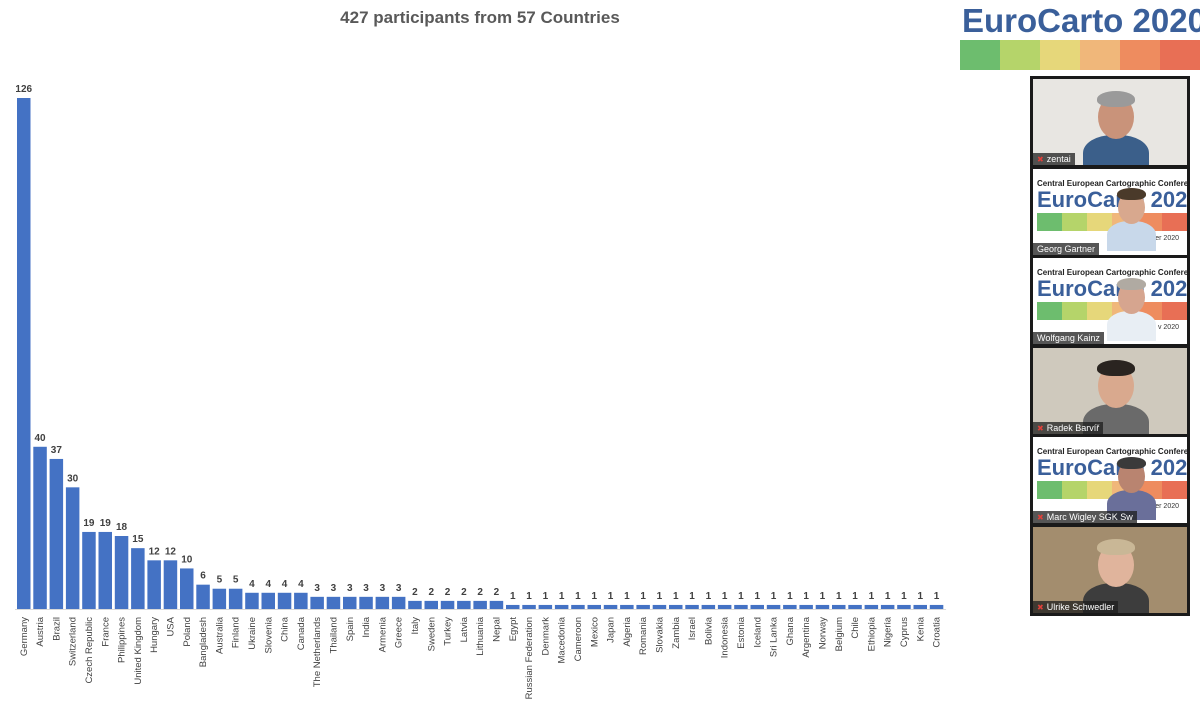 This screenshot has height=726, width=1200. What do you see at coordinates (350, 602) in the screenshot?
I see `bar-spain` at bounding box center [350, 602].